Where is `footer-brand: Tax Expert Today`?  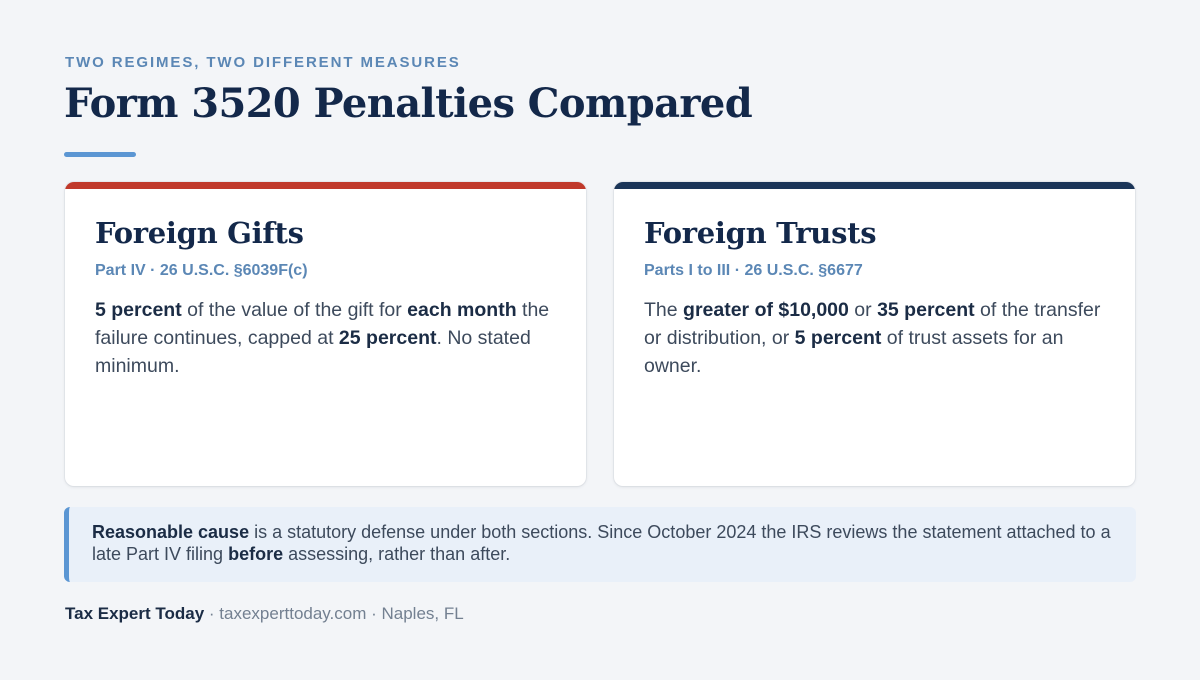
footer-brand: Tax Expert Today is located at coordinates (135, 613).